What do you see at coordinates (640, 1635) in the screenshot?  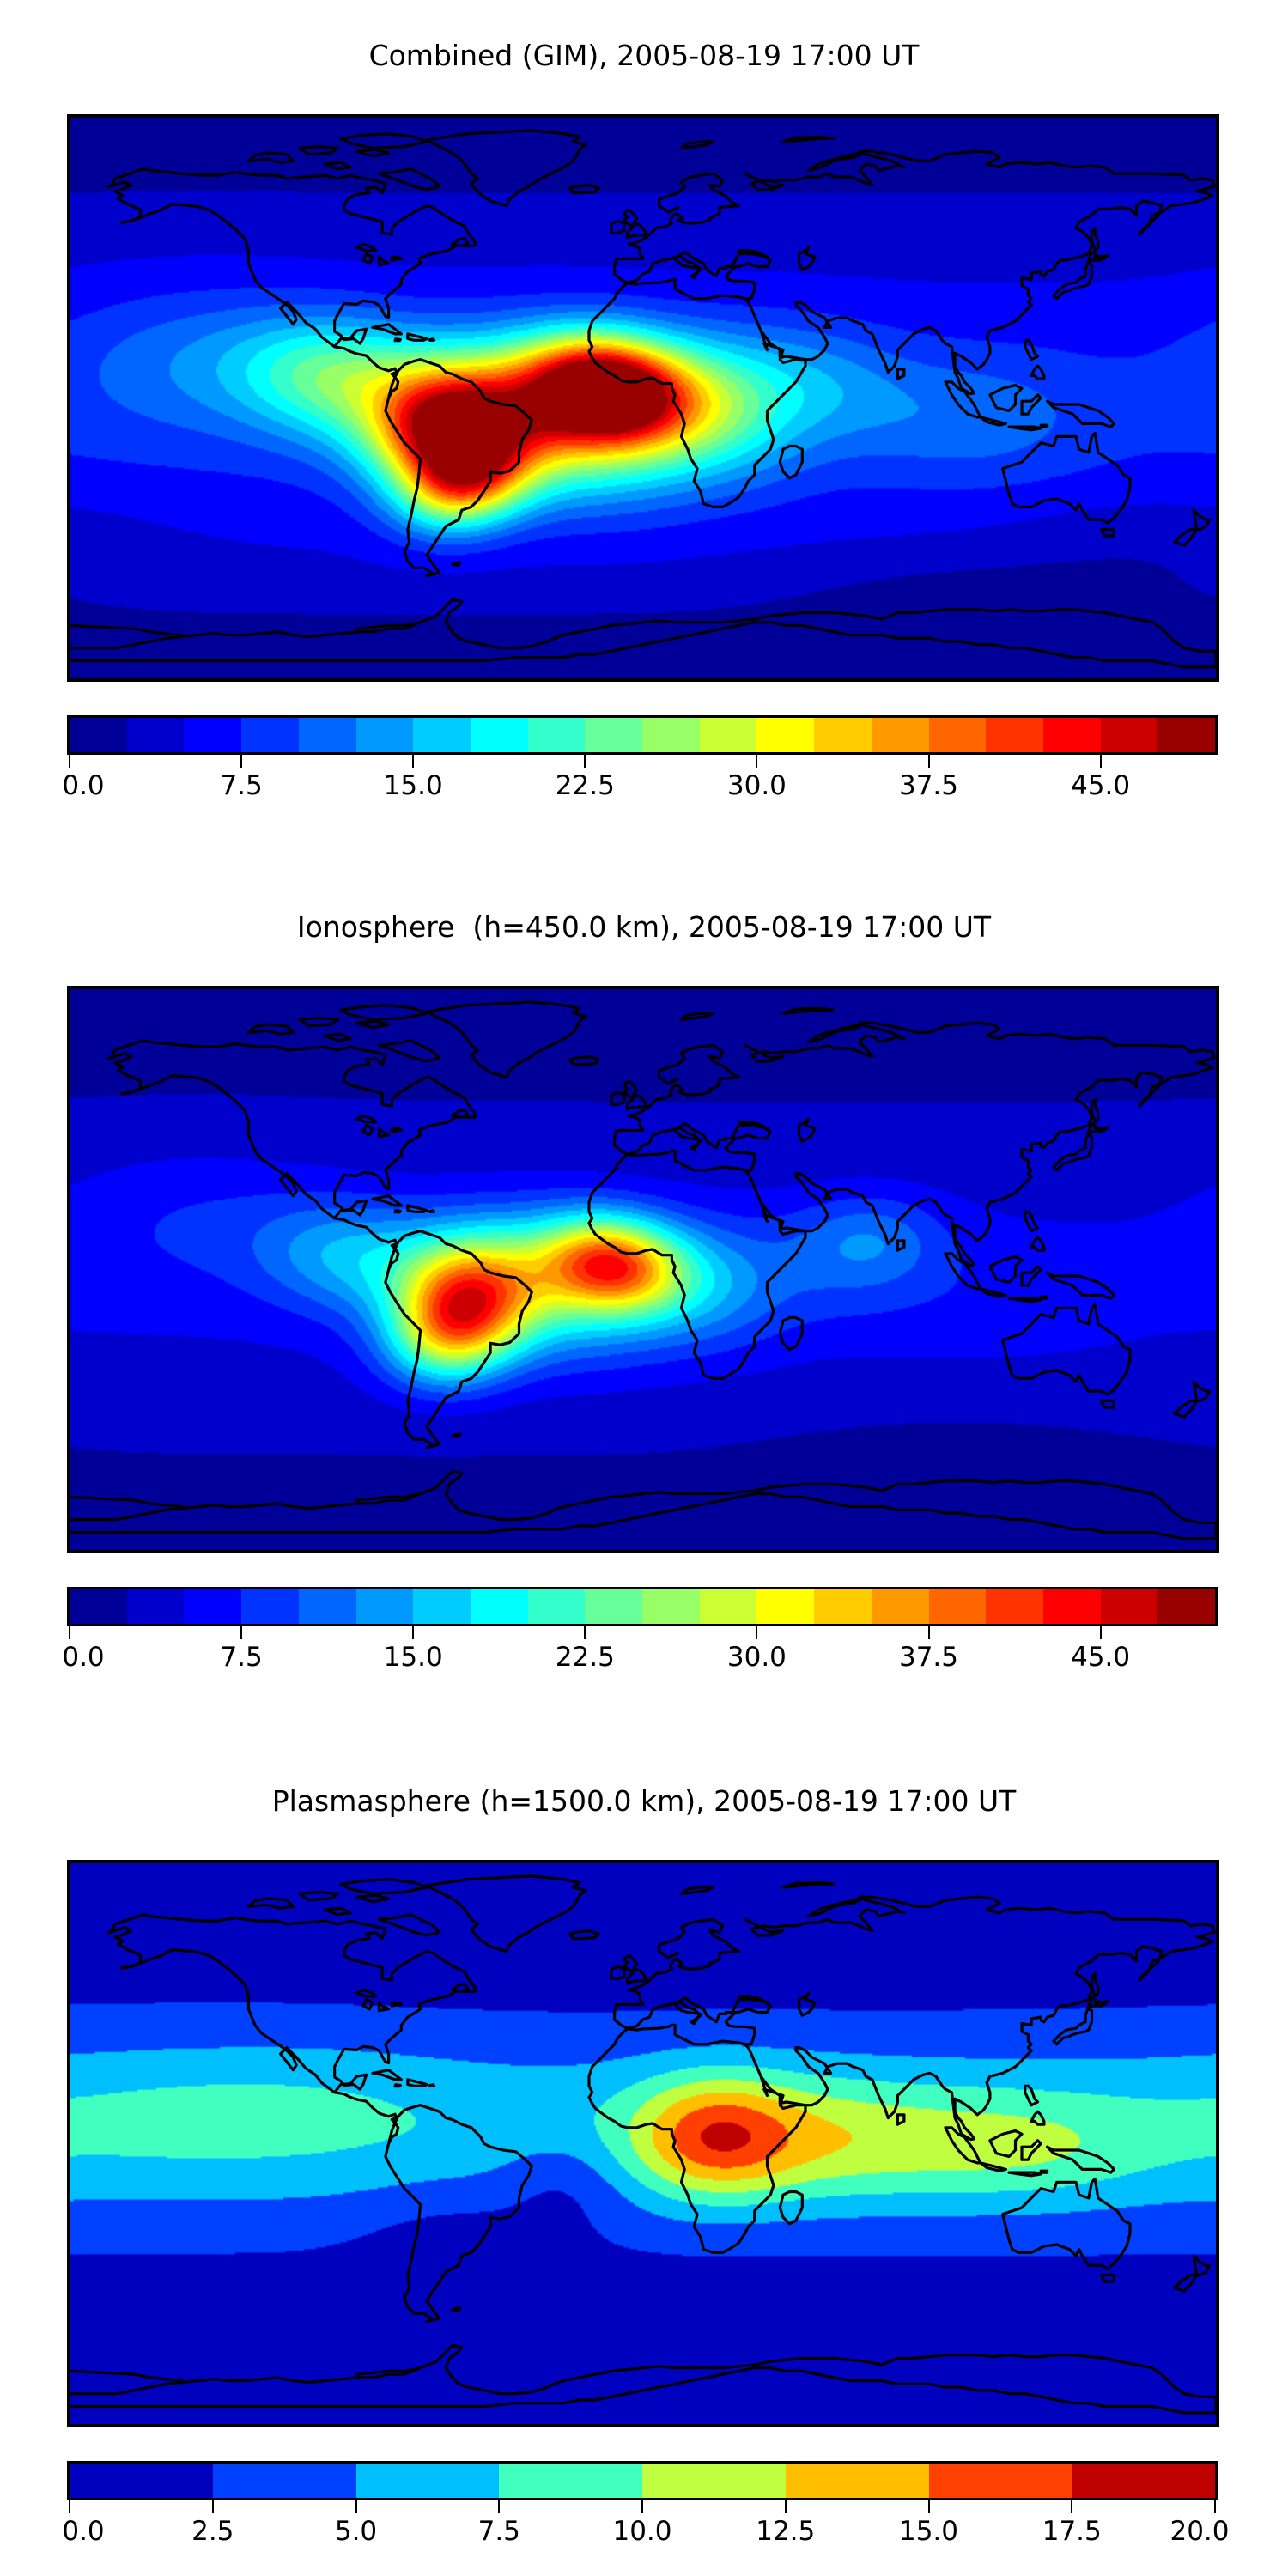 I see `colorbar-ionosphere: 0.0 7.5 15.0 22.5 30.0 37.5 45.0` at bounding box center [640, 1635].